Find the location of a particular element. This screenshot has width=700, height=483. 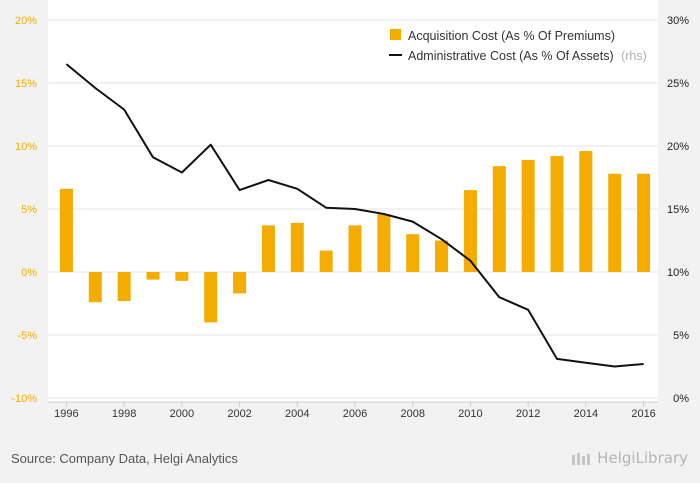

y-right-tick-label: 20% is located at coordinates (678, 147).